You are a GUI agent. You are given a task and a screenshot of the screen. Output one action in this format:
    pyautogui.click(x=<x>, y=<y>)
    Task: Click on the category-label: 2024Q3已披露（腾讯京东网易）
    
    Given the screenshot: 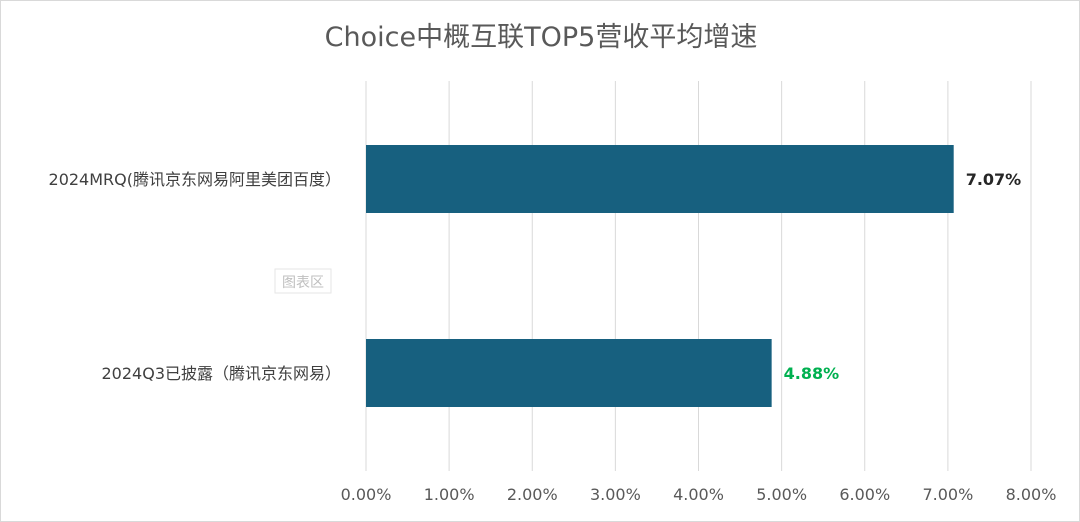 What is the action you would take?
    pyautogui.click(x=222, y=373)
    